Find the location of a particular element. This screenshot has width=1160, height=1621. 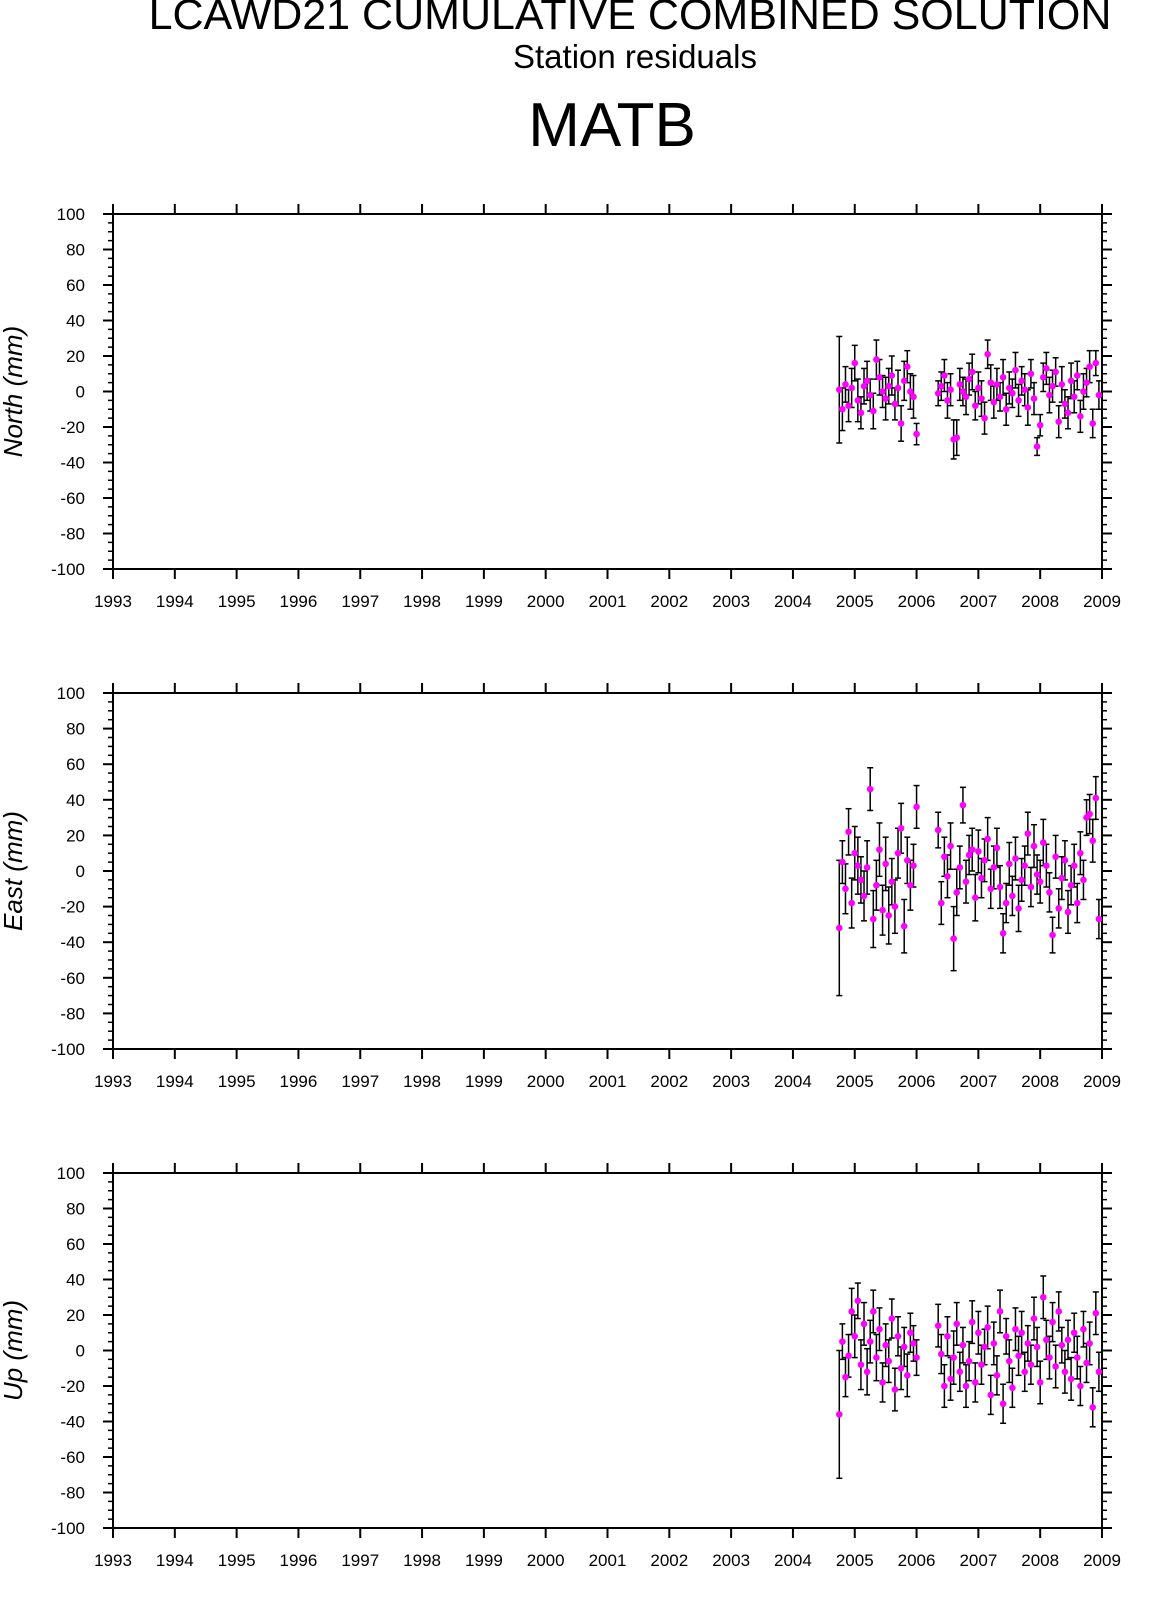

y-tick-label: -60 is located at coordinates (72, 978).